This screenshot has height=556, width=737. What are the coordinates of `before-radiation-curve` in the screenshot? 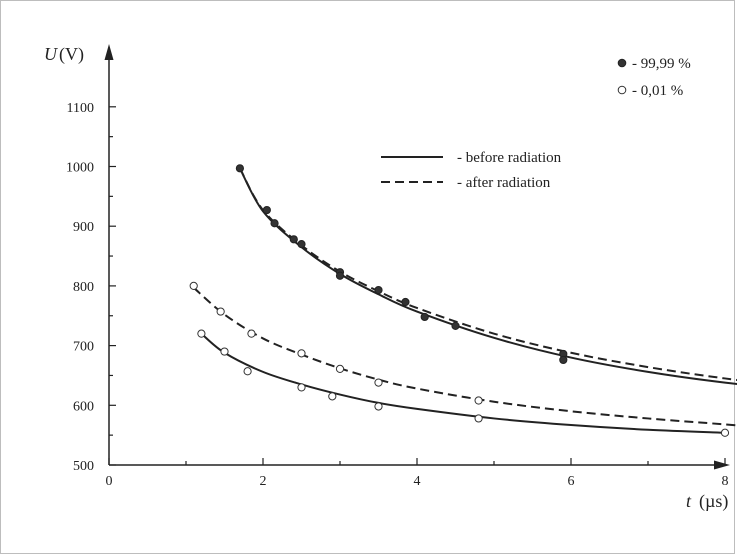 It's located at (463, 383).